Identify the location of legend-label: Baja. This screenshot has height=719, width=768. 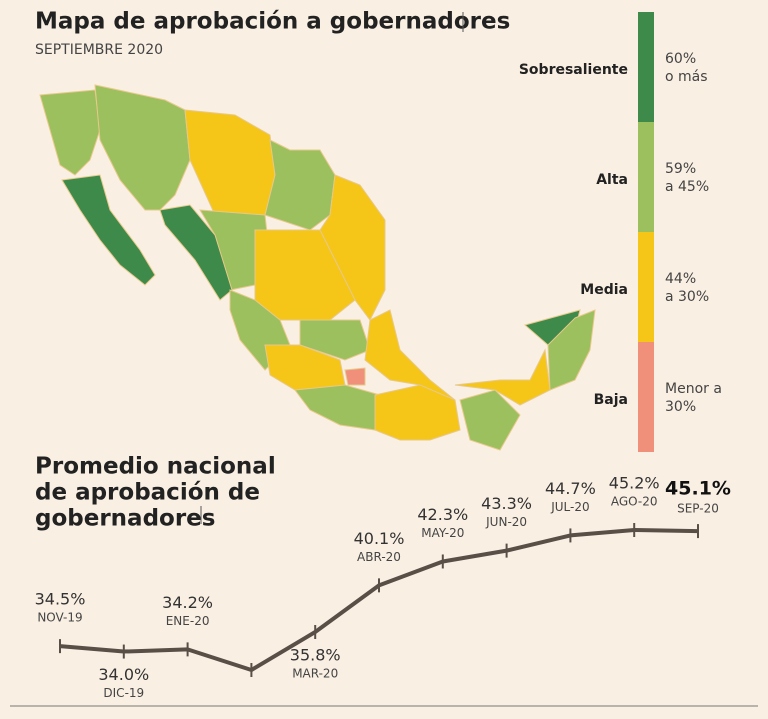
(611, 400).